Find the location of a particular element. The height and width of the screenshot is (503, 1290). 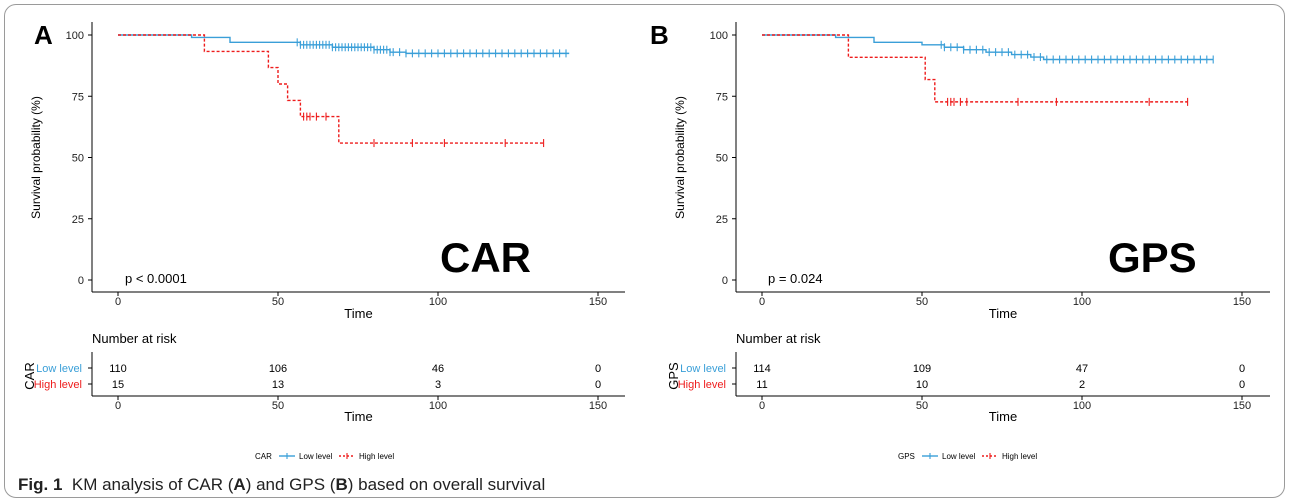

panel-b-risk-cell: 10 is located at coordinates (922, 385).